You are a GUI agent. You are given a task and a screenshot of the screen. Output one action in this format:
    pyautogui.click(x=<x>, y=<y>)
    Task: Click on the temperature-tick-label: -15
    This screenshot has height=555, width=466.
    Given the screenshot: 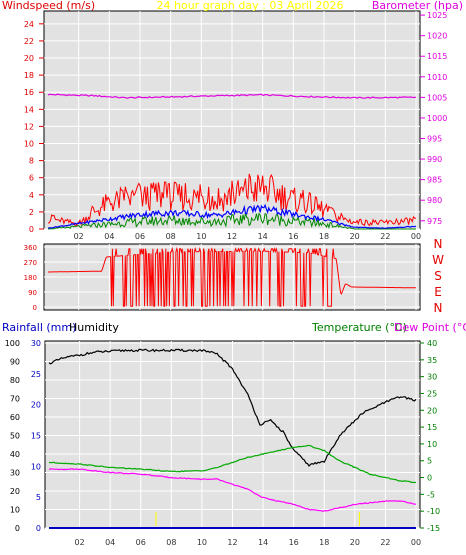 What is the action you would take?
    pyautogui.click(x=433, y=528)
    